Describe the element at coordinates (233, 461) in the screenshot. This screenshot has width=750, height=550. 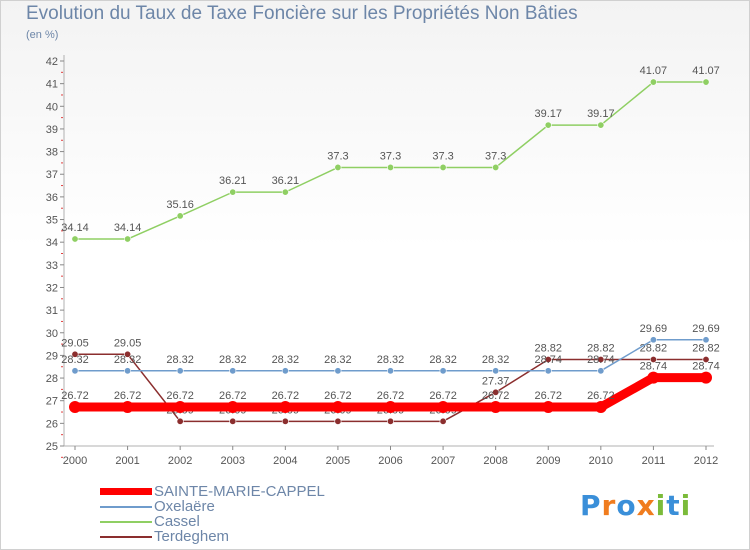
I see `x-tick-label: 2003` at that location.